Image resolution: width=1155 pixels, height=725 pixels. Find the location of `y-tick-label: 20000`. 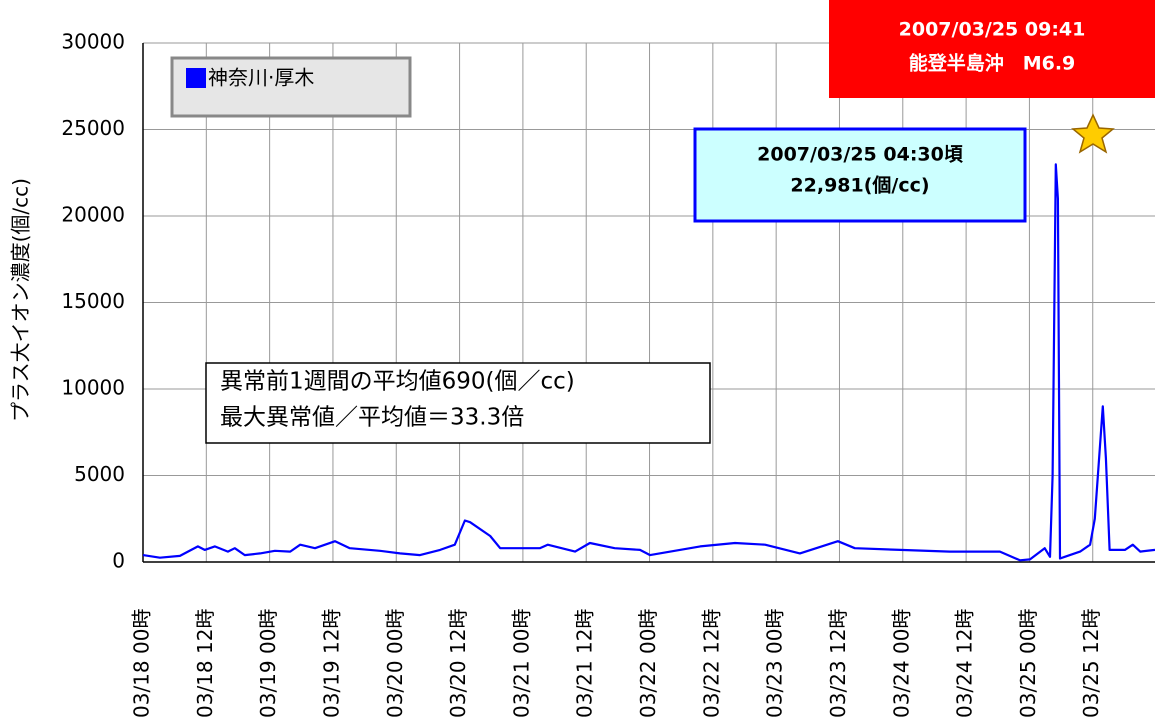

y-tick-label: 20000 is located at coordinates (93, 215).